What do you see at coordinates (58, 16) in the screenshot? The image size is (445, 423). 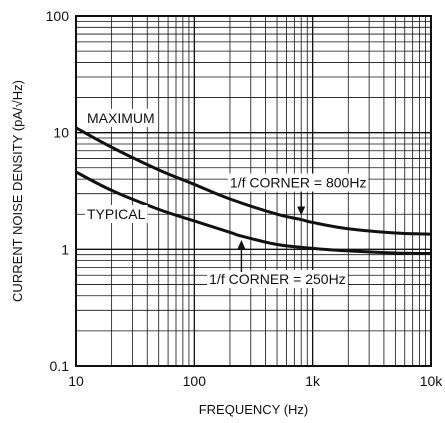 I see `y-tick-label: 100` at bounding box center [58, 16].